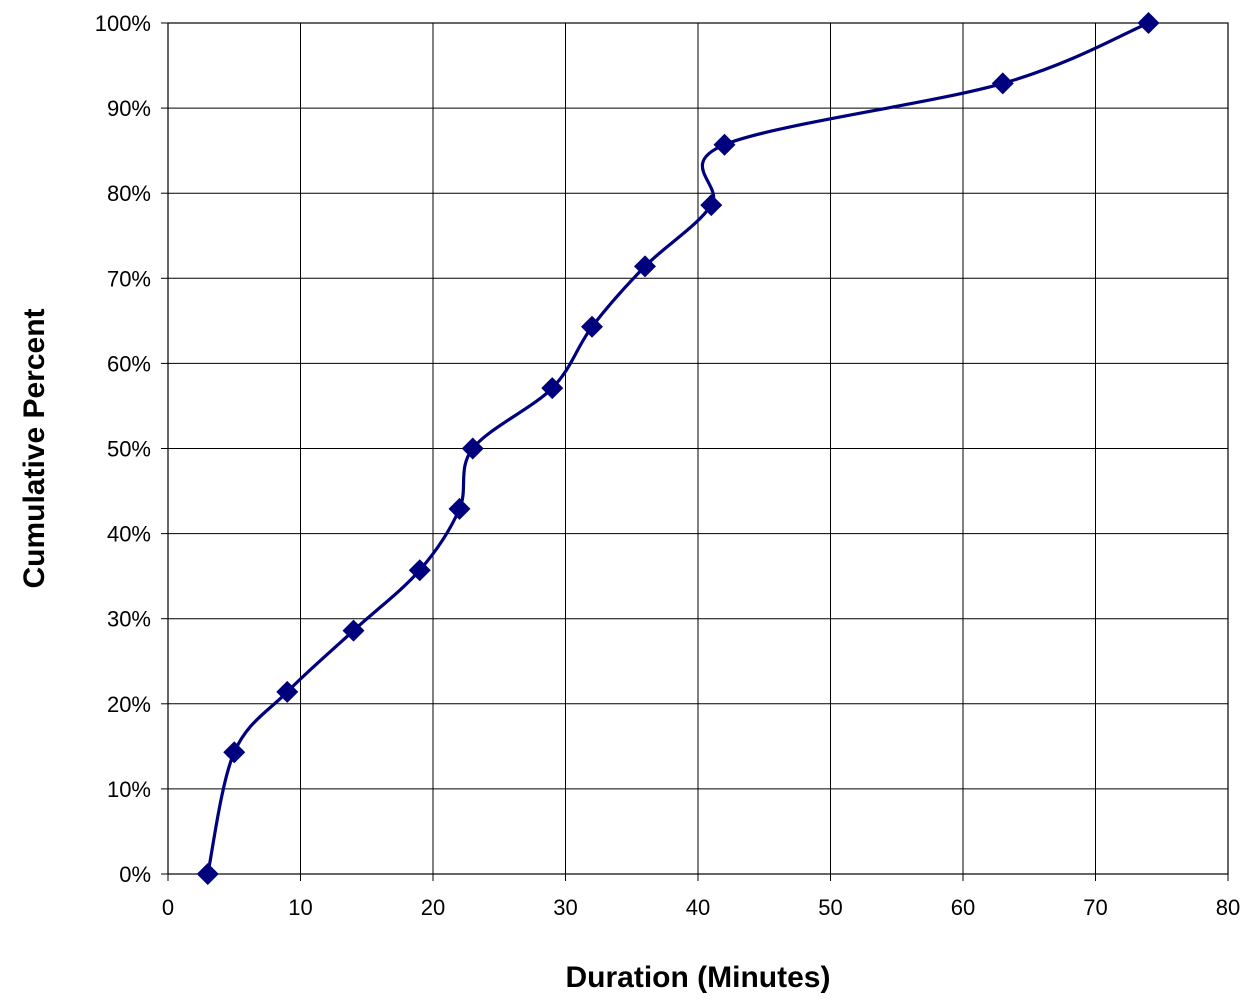 Image resolution: width=1251 pixels, height=999 pixels. I want to click on y-tick-label: 100%, so click(123, 23).